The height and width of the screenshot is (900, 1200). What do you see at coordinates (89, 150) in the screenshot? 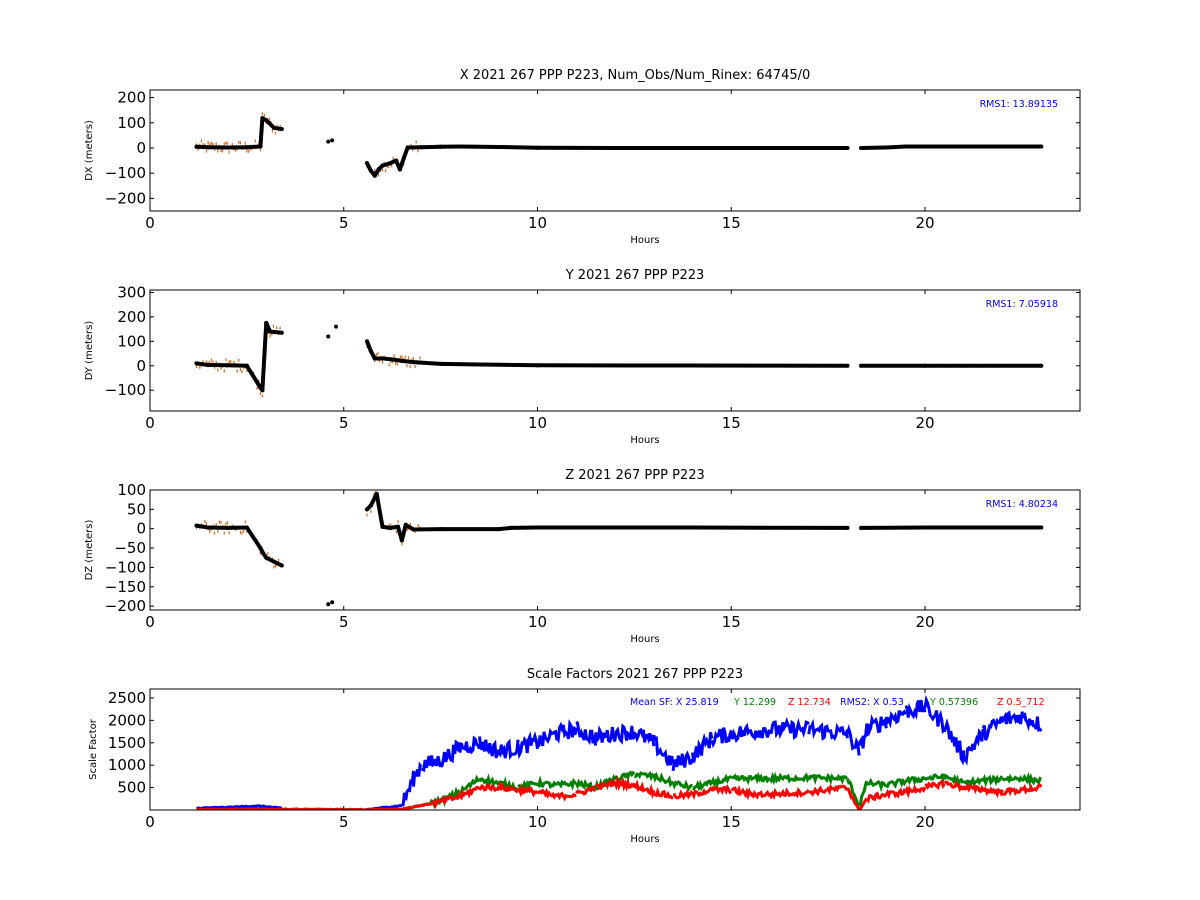
I see `y-axis-label: DX (meters)` at bounding box center [89, 150].